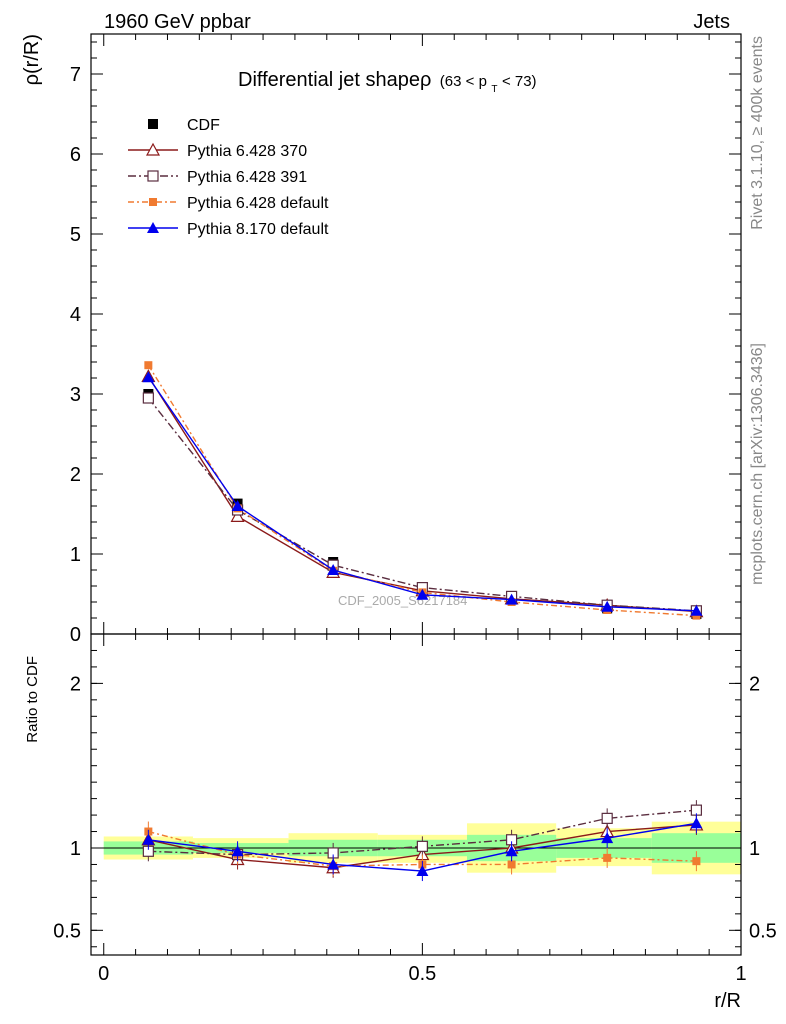  What do you see at coordinates (258, 229) in the screenshot?
I see `legend-entry-label: Pythia 8.170 default` at bounding box center [258, 229].